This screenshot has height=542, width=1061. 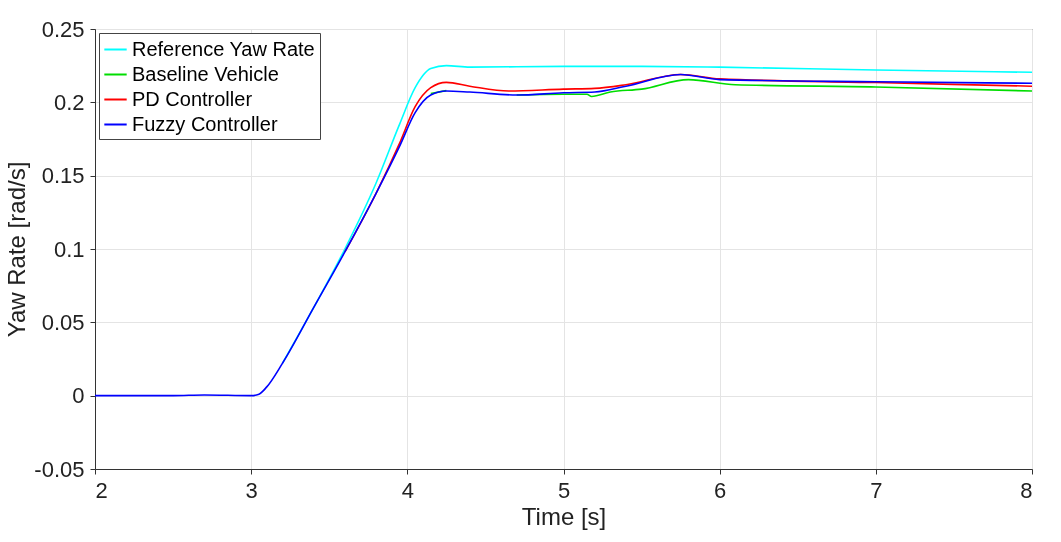 I want to click on legend-label: Reference Yaw Rate, so click(x=223, y=48).